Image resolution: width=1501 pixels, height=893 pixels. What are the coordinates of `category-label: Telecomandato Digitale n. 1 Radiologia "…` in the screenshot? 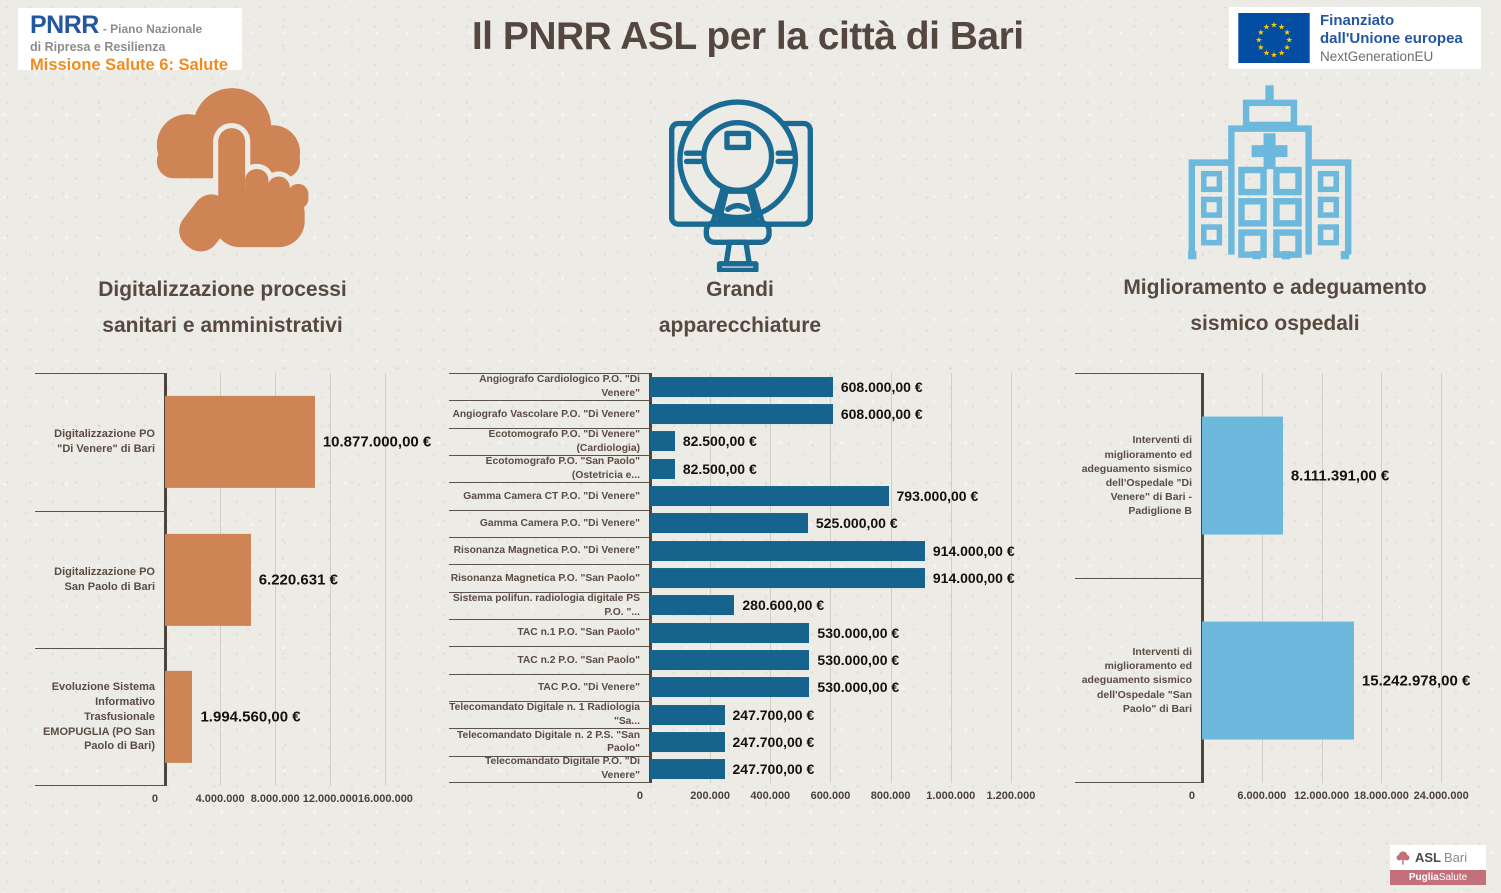 It's located at (549, 714).